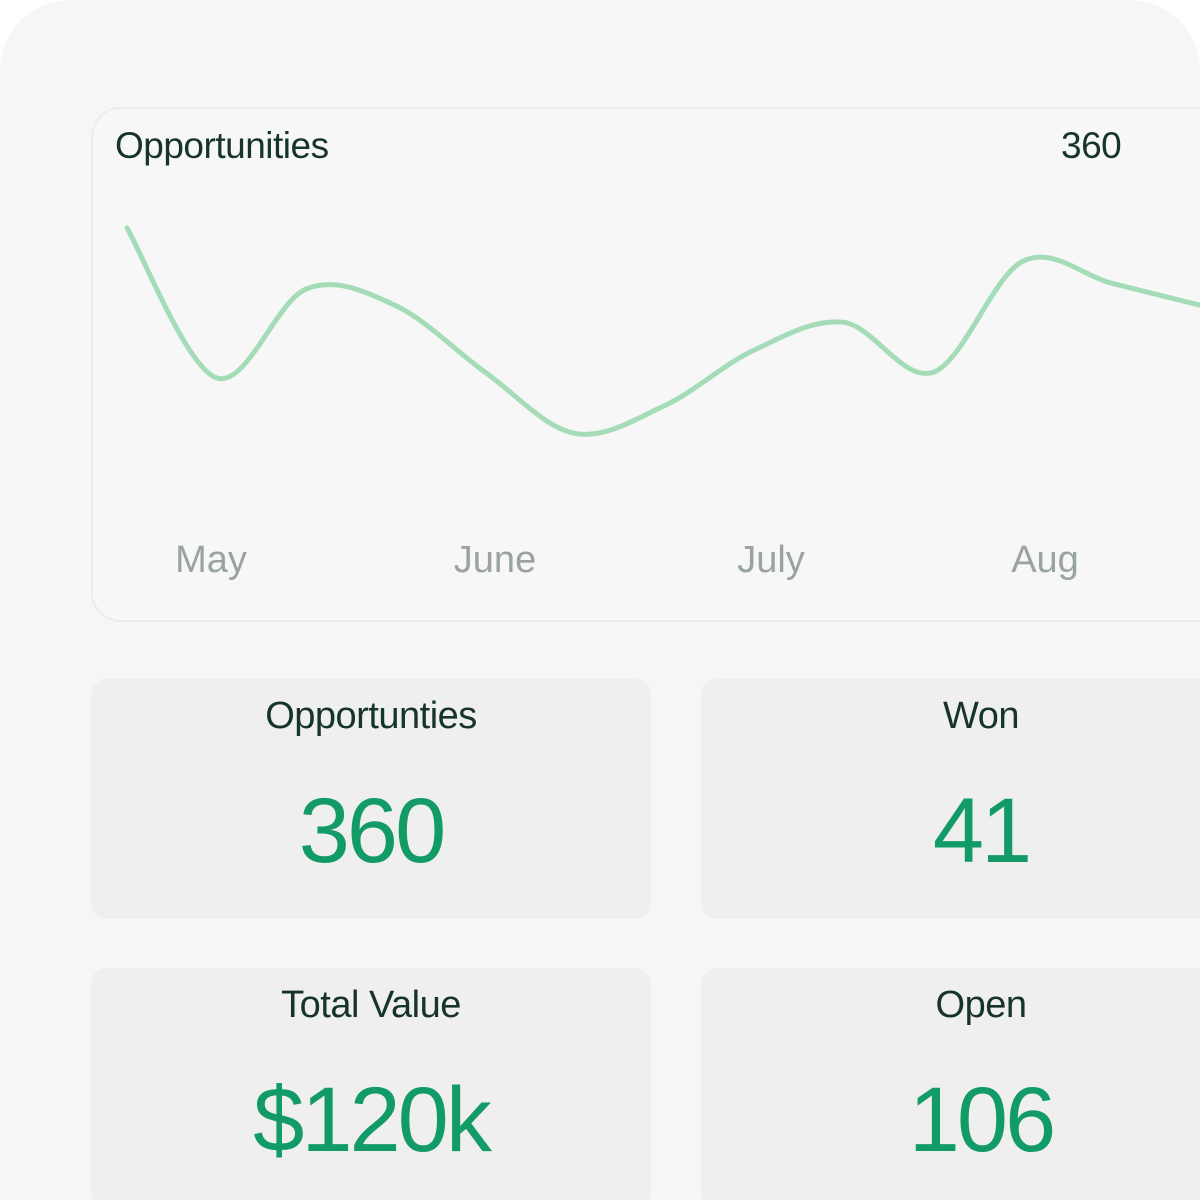  I want to click on chart-title: Opportunities, so click(222, 145).